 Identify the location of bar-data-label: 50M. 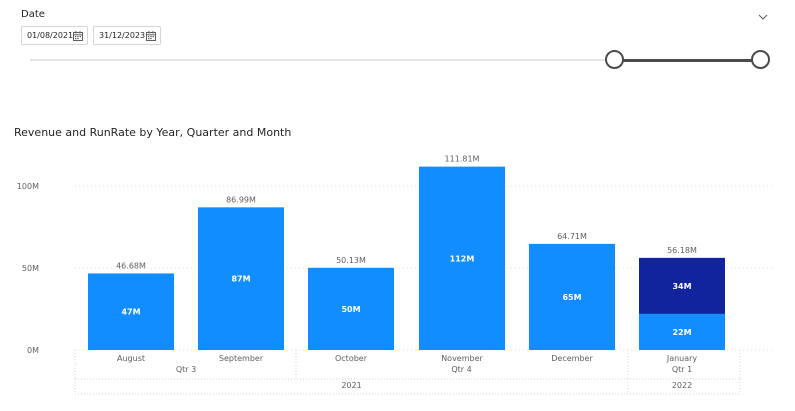
(350, 309).